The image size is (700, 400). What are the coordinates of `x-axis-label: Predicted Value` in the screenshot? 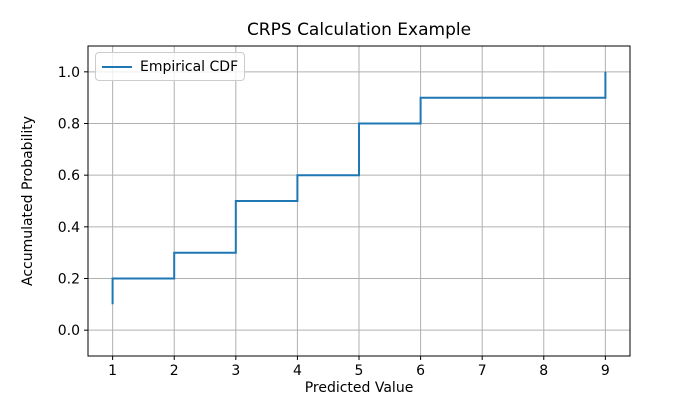 It's located at (359, 388).